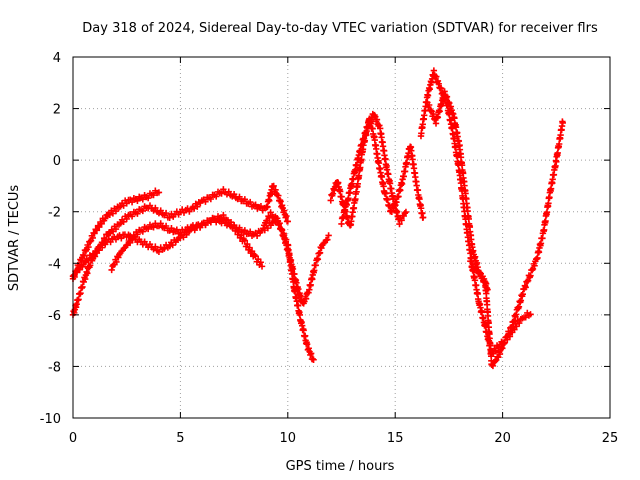 This screenshot has height=480, width=640. What do you see at coordinates (50, 419) in the screenshot?
I see `y-tick-label: -10` at bounding box center [50, 419].